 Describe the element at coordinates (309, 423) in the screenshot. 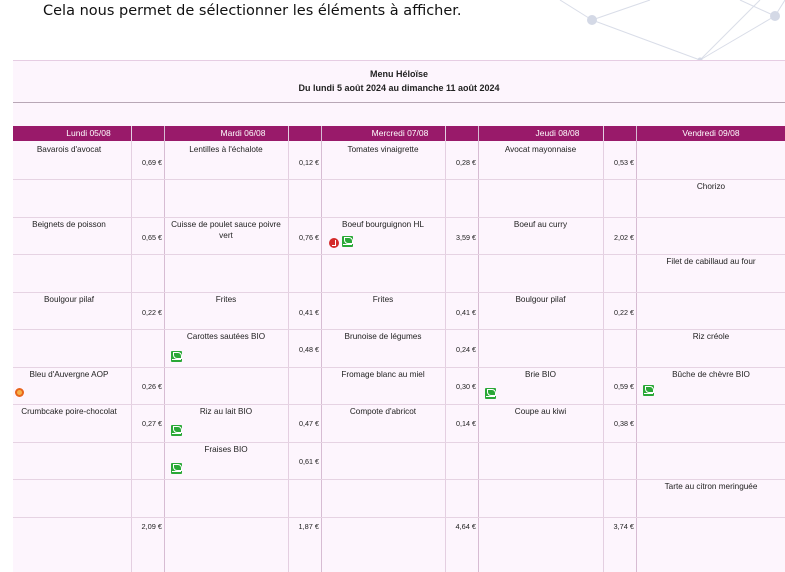

I see `price-mardi-5: 0,47 €` at that location.